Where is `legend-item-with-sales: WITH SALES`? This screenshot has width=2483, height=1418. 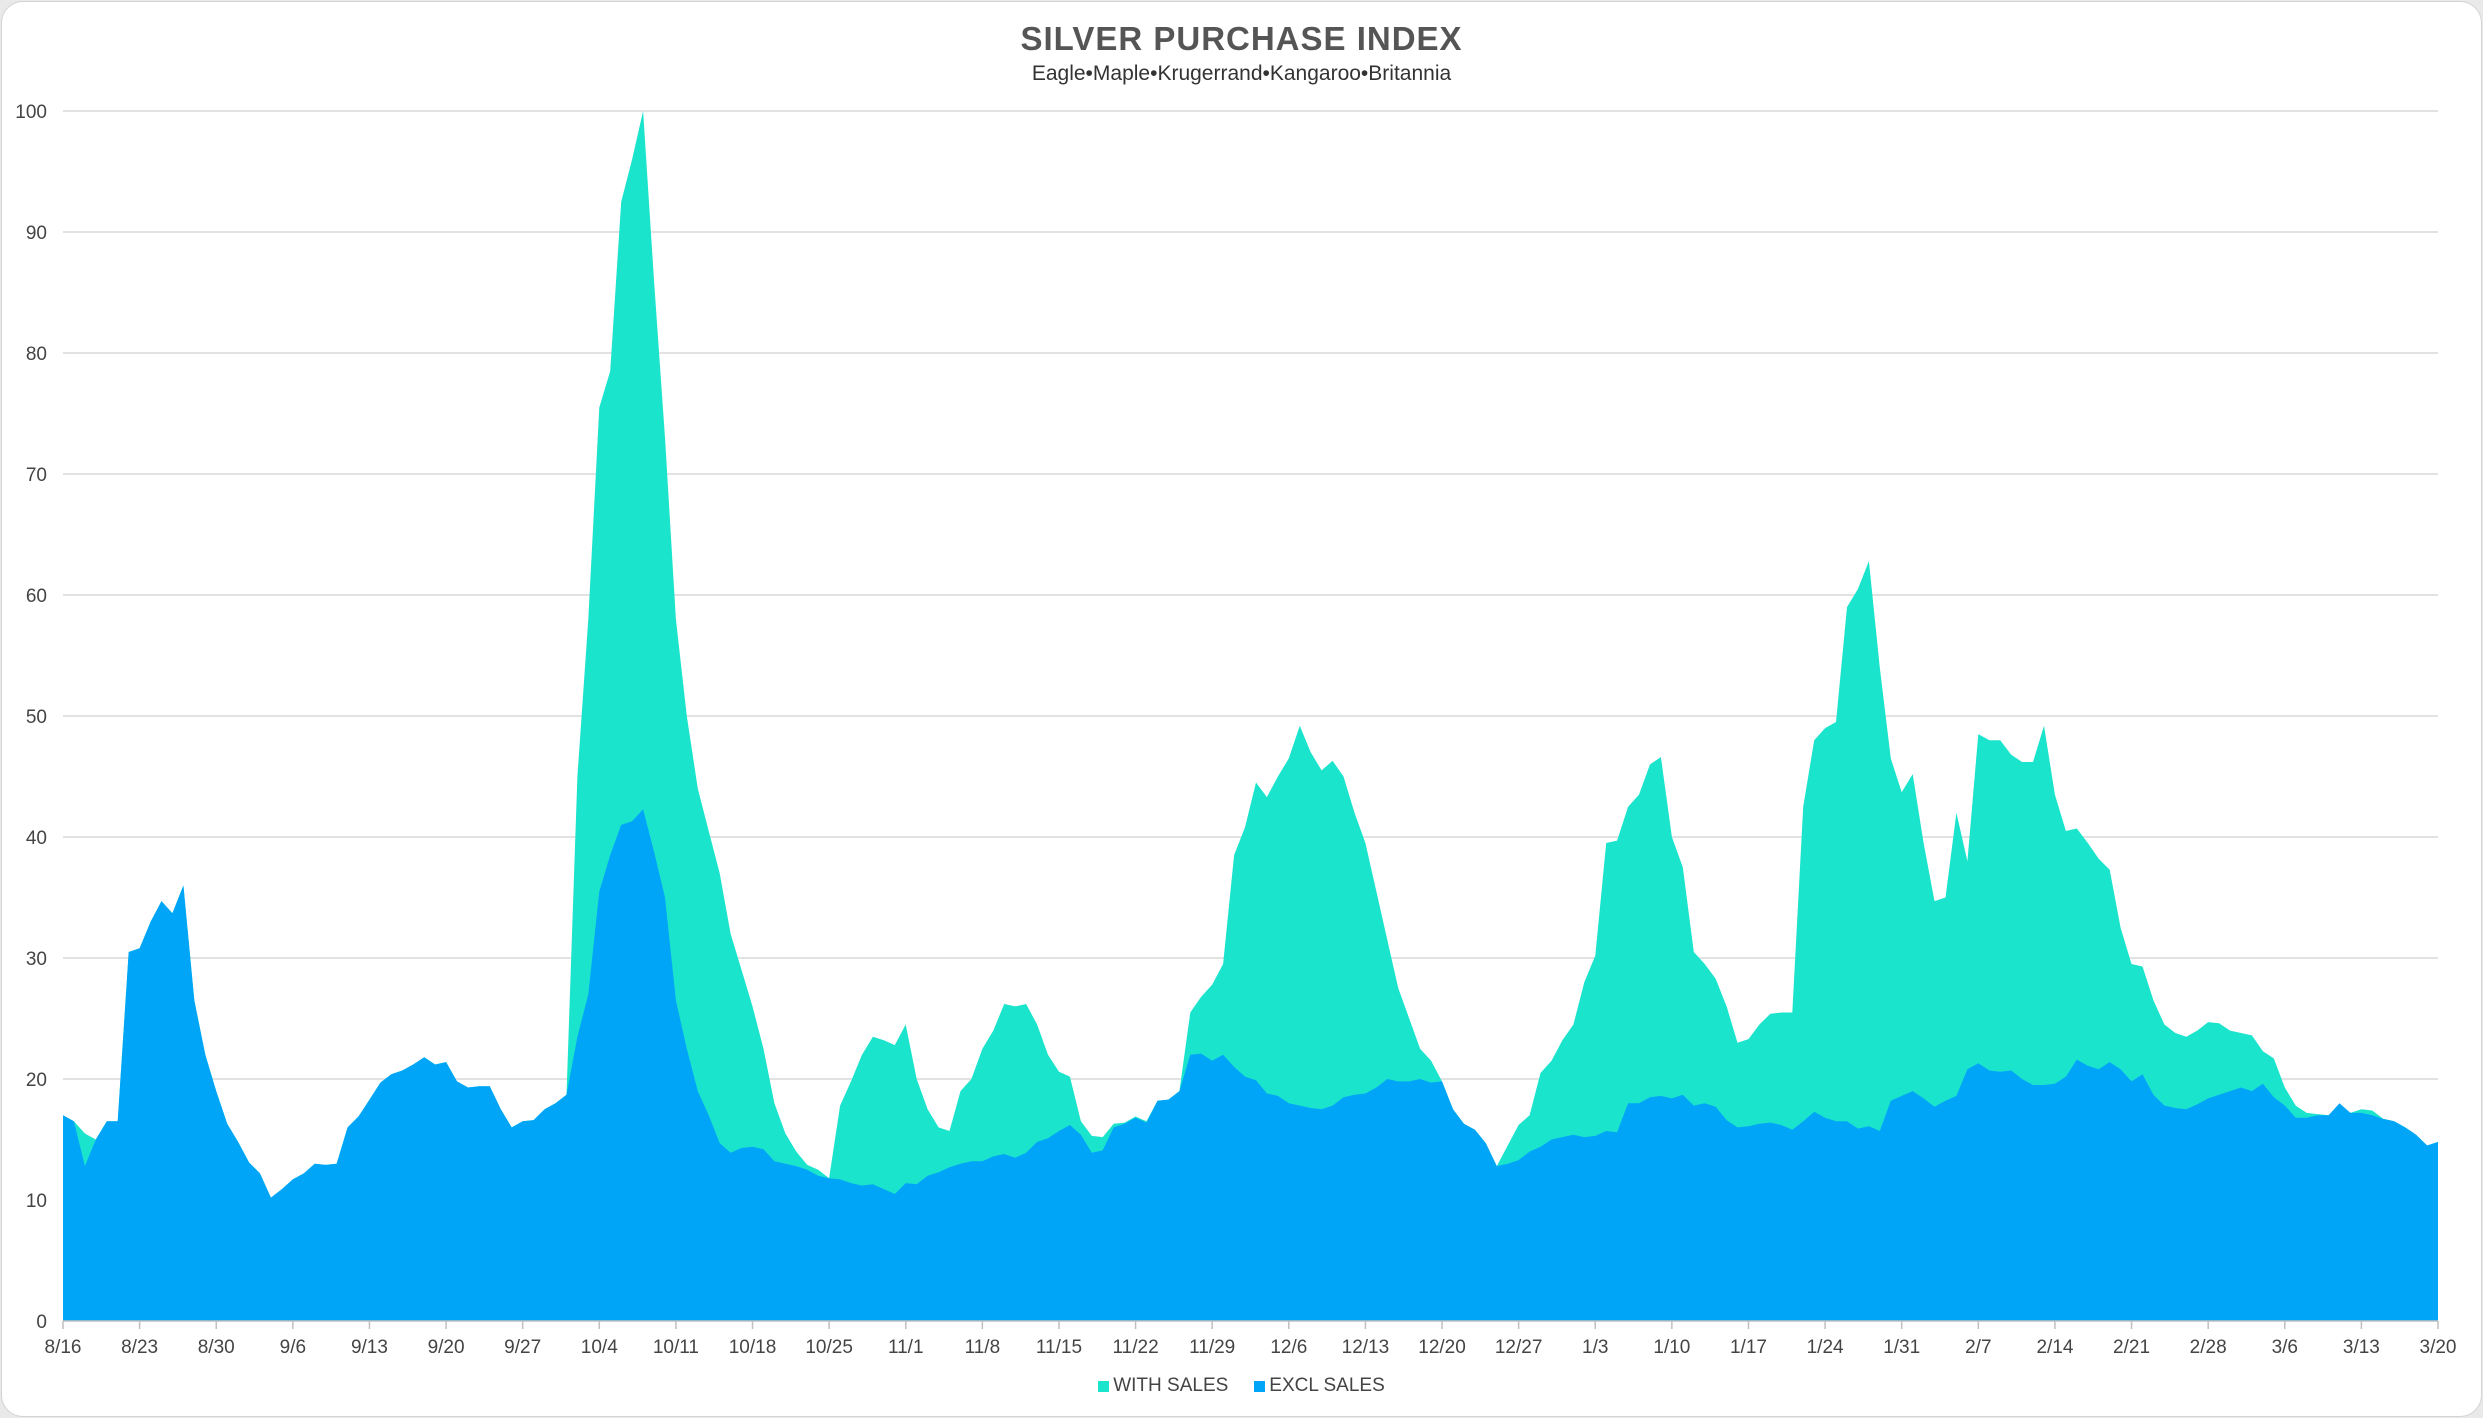
legend-item-with-sales: WITH SALES is located at coordinates (1163, 1386).